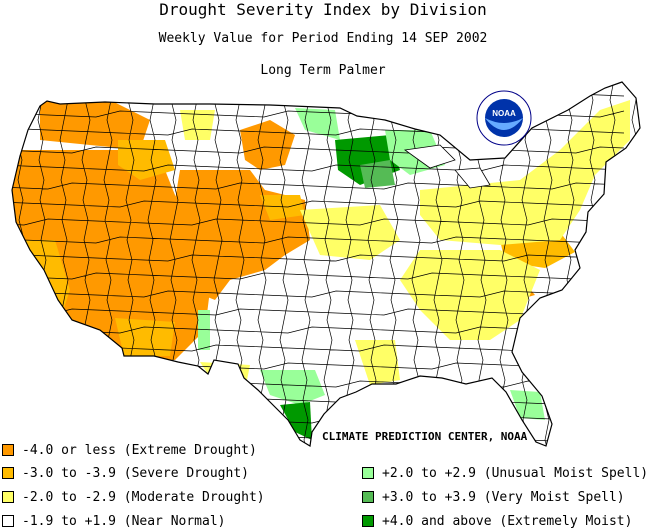 This screenshot has height=530, width=646. Describe the element at coordinates (145, 337) in the screenshot. I see `arizona-south-severe-drought` at that location.